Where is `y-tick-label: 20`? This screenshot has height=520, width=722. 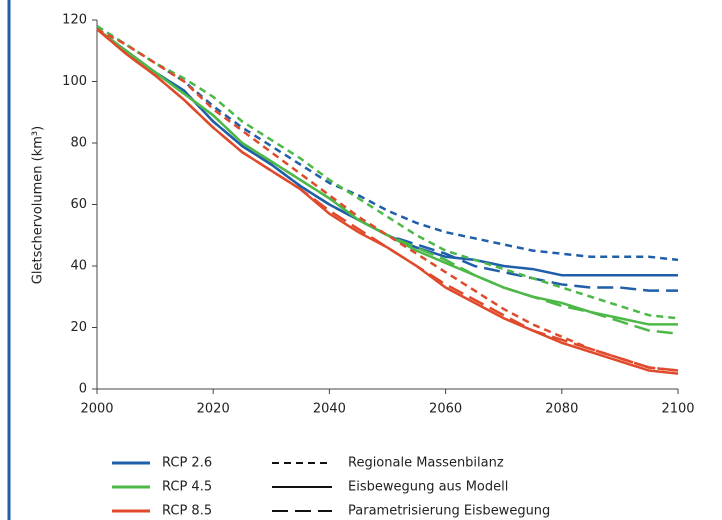 y-tick-label: 20 is located at coordinates (78, 327).